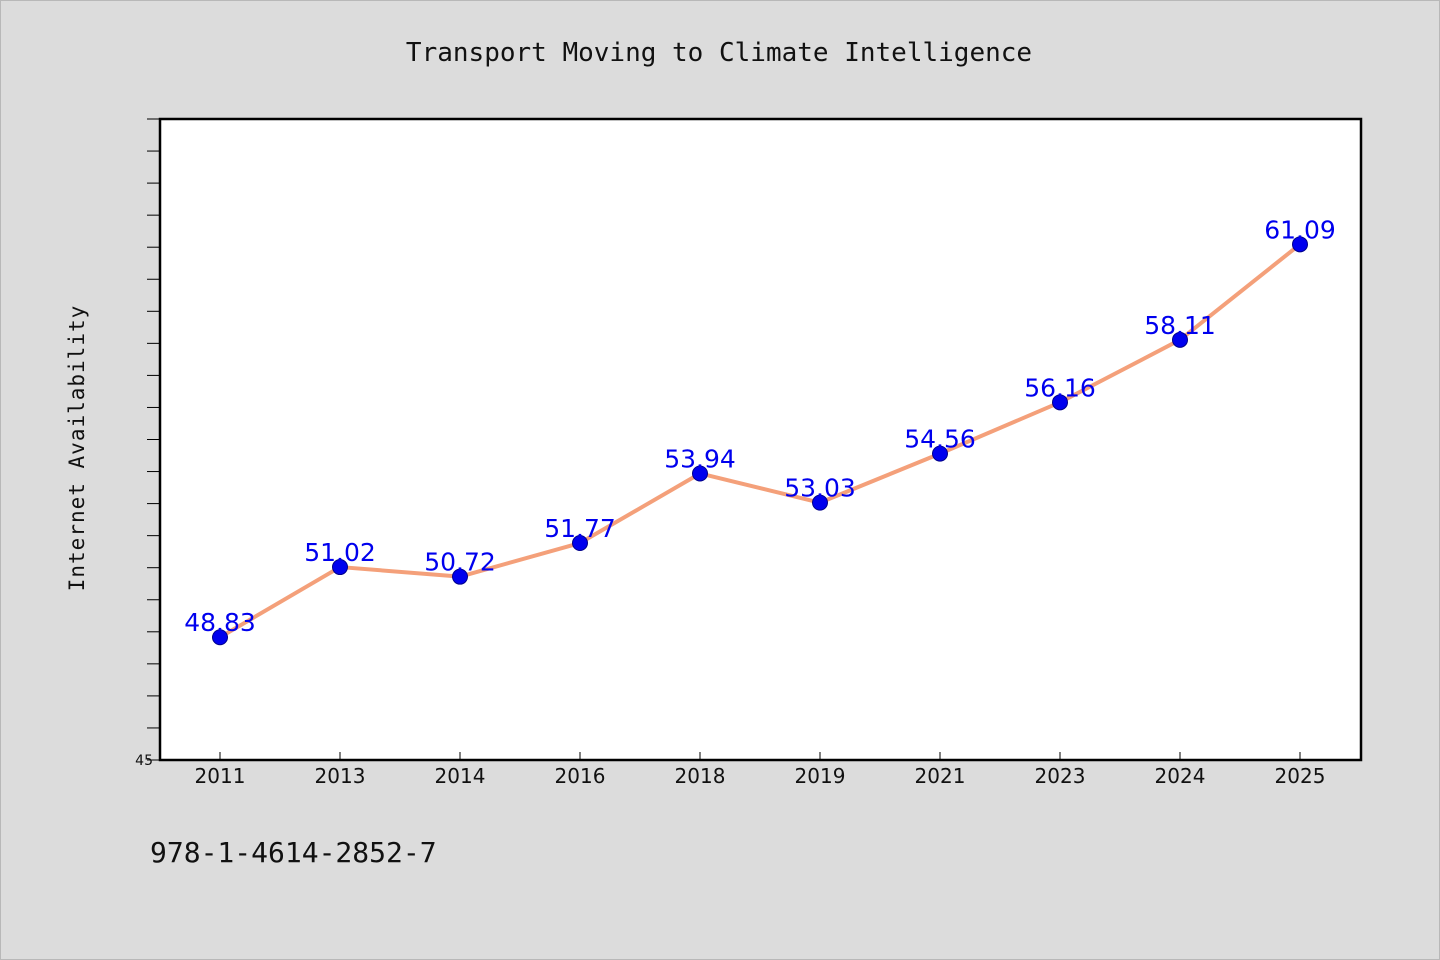 This screenshot has height=960, width=1440. Describe the element at coordinates (940, 776) in the screenshot. I see `x-tick-label: 2021` at that location.